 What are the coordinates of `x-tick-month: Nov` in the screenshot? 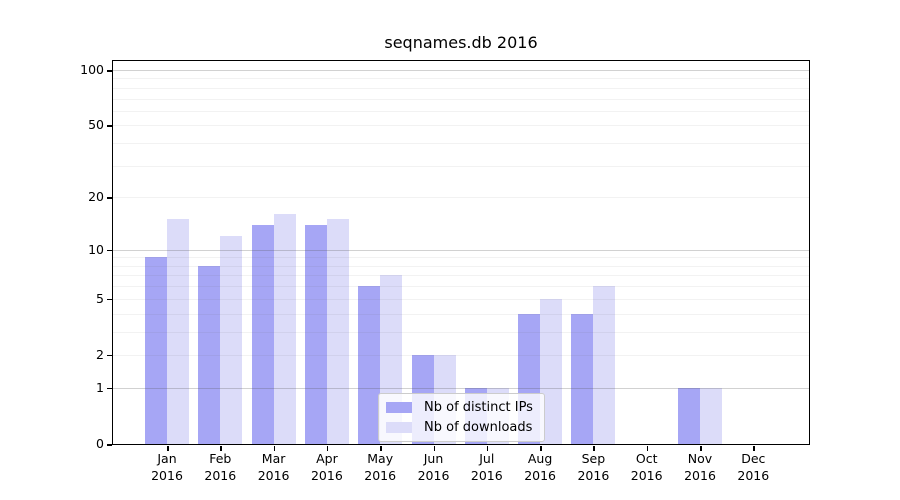 It's located at (700, 458).